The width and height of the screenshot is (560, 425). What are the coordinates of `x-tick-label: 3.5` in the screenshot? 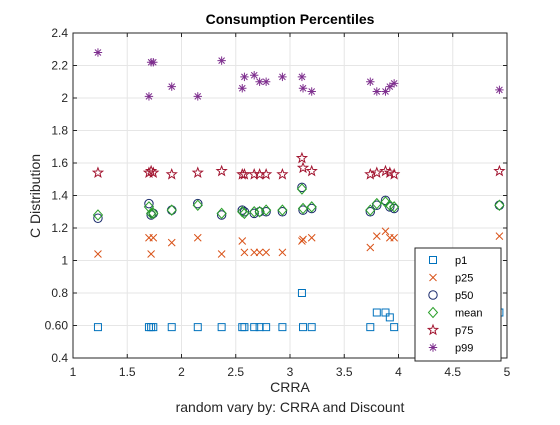 It's located at (344, 372).